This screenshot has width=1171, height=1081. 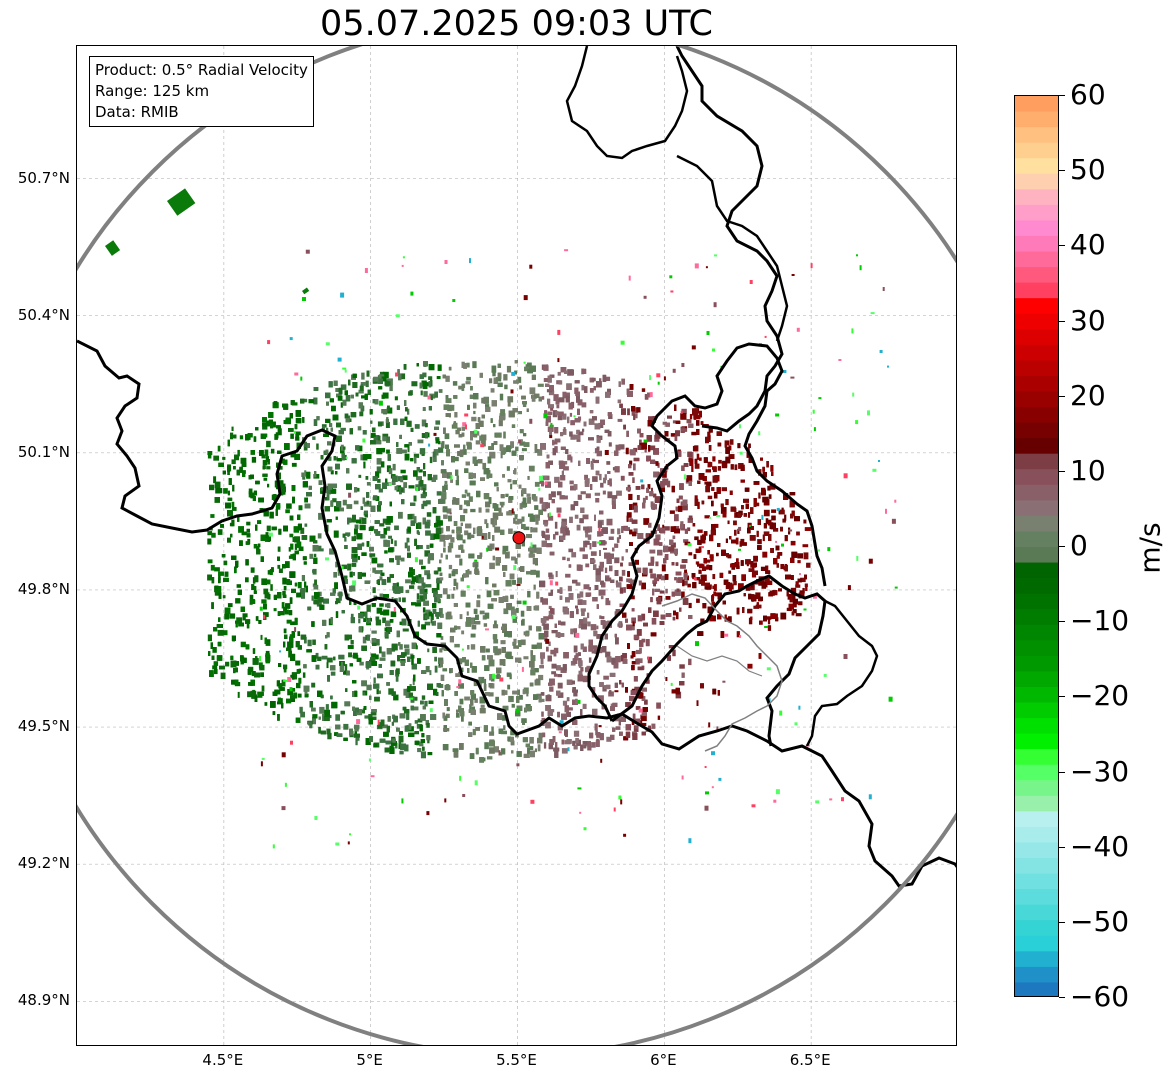 I want to click on border-luxembourg-germany, so click(x=719, y=660).